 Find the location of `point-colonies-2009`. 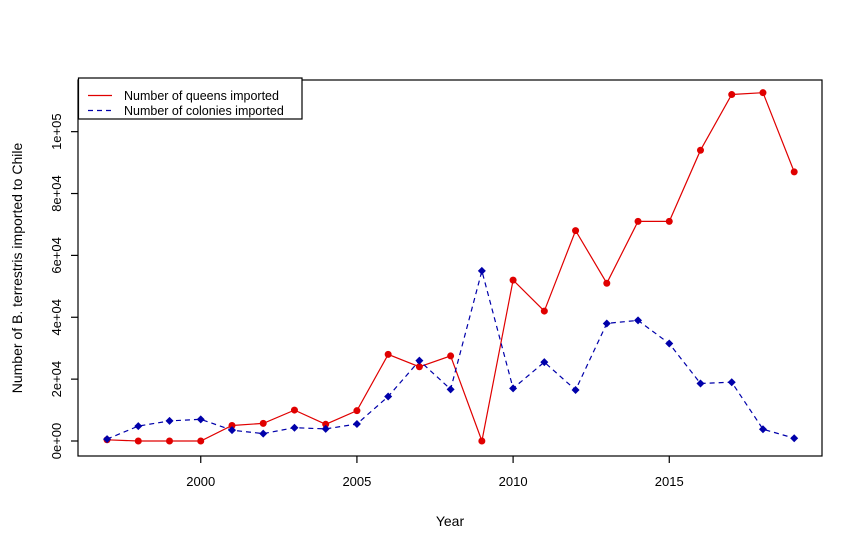

point-colonies-2009 is located at coordinates (481, 270).